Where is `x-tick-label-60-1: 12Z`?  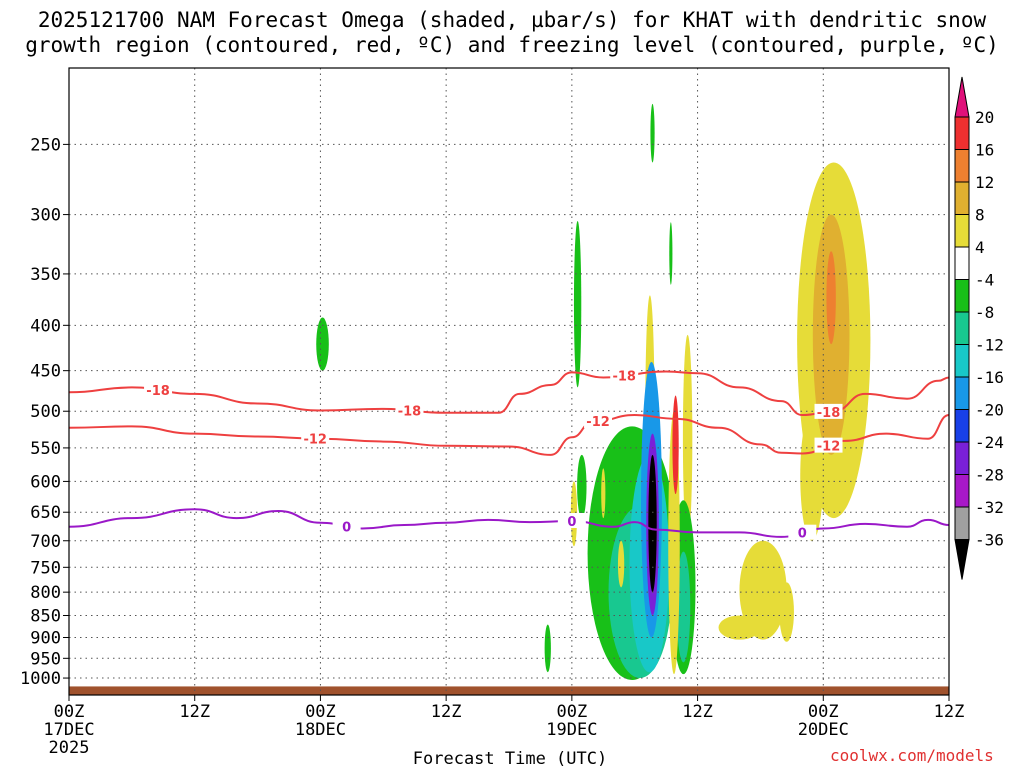
x-tick-label-60-1: 12Z is located at coordinates (697, 712).